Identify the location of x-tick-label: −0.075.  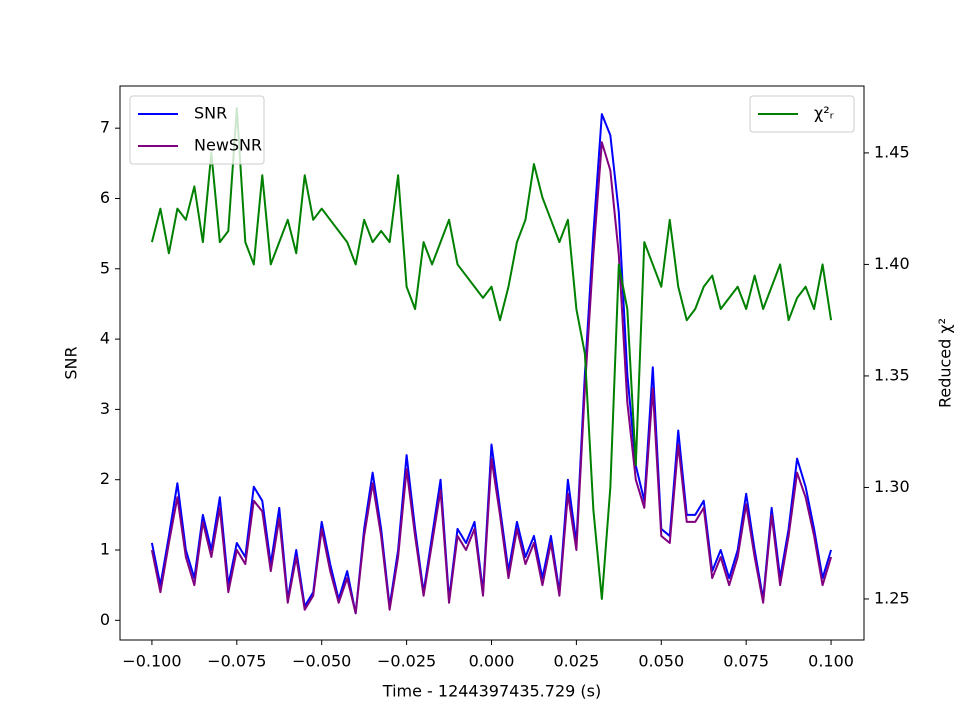
(236, 661).